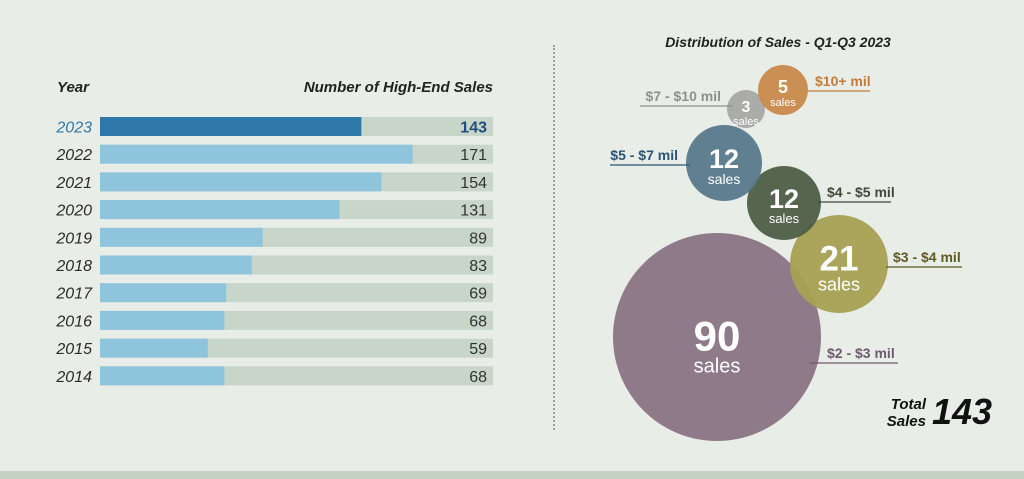 Image resolution: width=1024 pixels, height=479 pixels. I want to click on bubble-range-label: $2 - $3 mil, so click(861, 353).